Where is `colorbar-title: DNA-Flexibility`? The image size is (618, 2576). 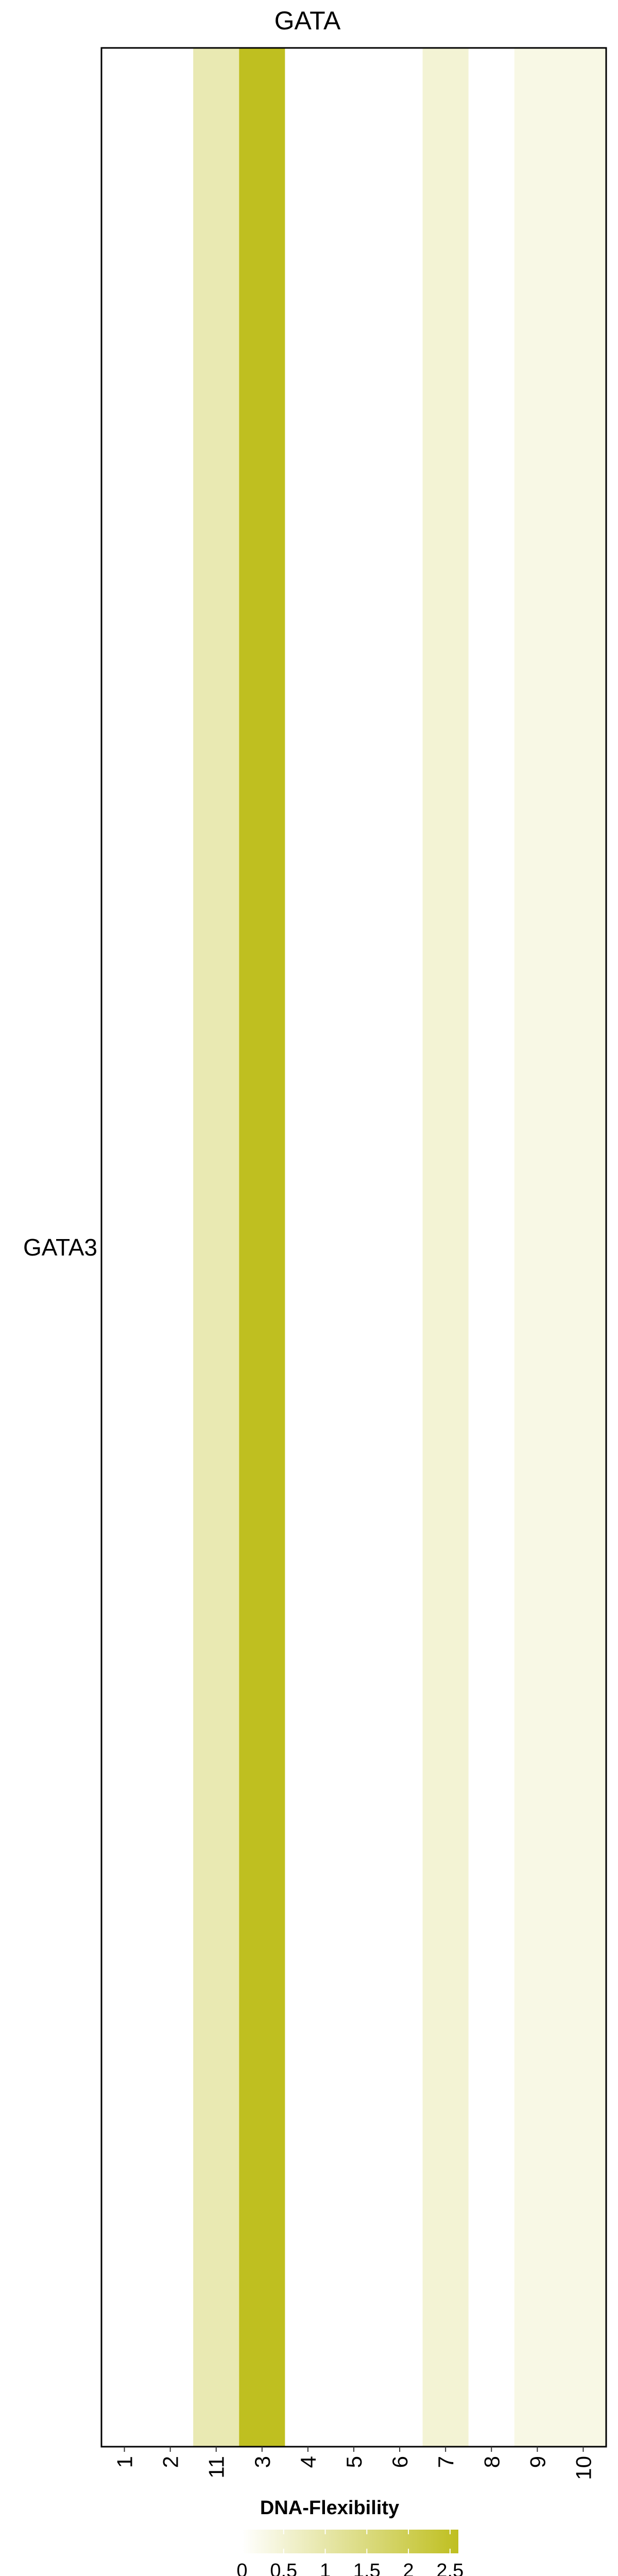
colorbar-title: DNA-Flexibility is located at coordinates (329, 2508).